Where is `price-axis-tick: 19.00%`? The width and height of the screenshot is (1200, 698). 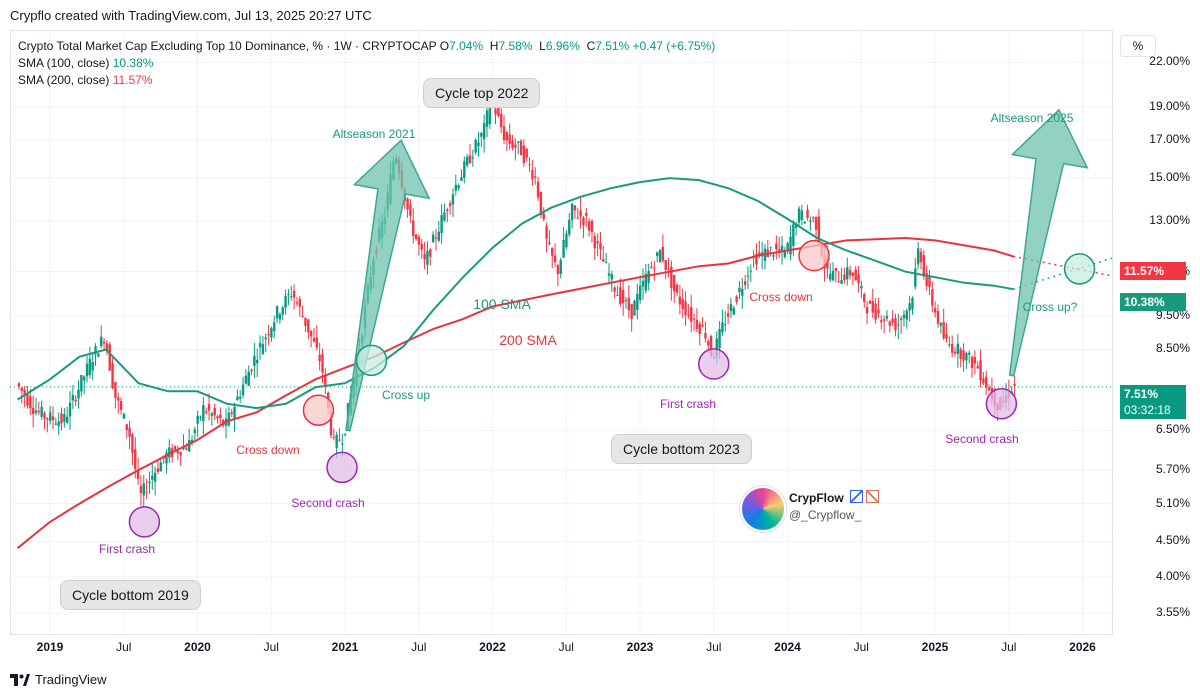
price-axis-tick: 19.00% is located at coordinates (1169, 105).